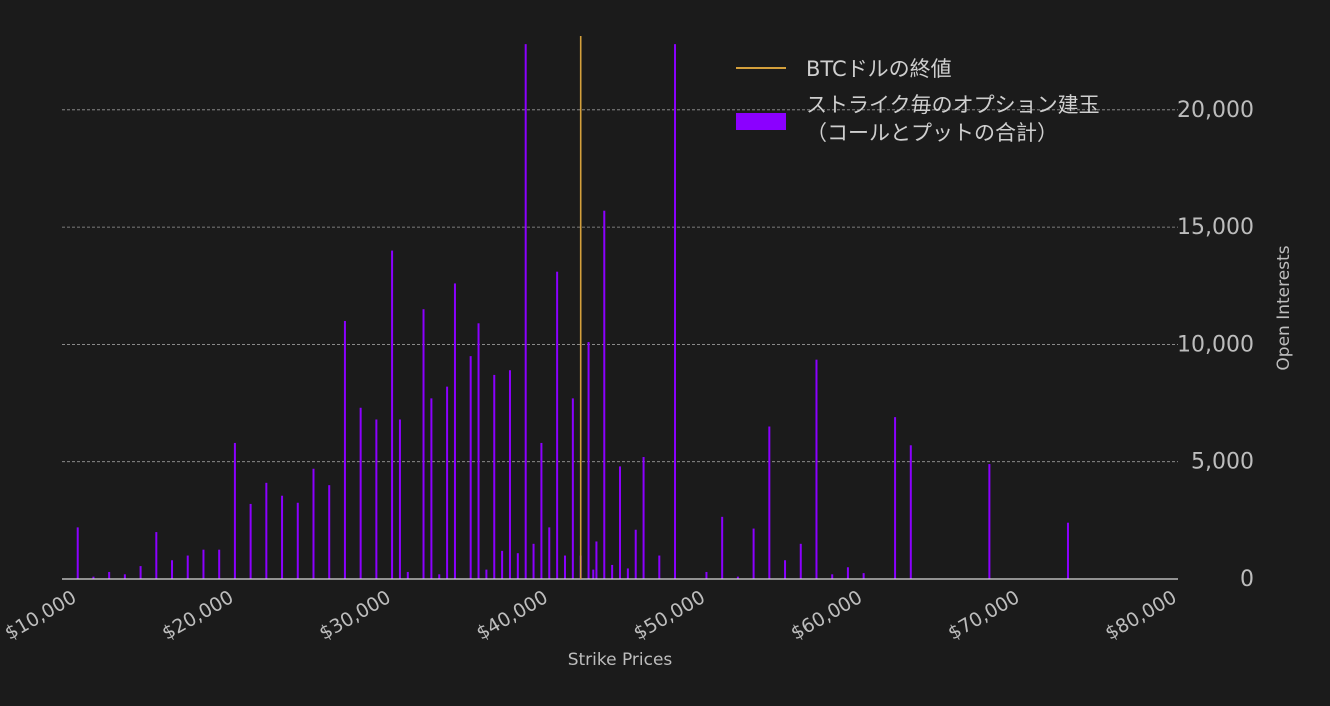  What do you see at coordinates (879, 69) in the screenshot?
I see `legend-close-price-label: BTCドルの終値` at bounding box center [879, 69].